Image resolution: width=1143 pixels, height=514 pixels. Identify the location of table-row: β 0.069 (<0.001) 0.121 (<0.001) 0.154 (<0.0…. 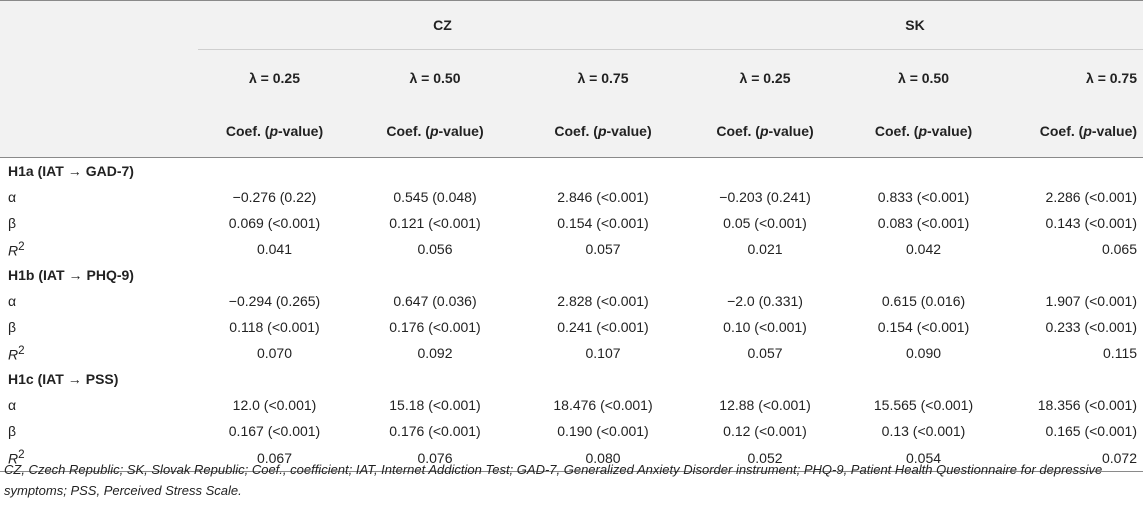
(571, 223).